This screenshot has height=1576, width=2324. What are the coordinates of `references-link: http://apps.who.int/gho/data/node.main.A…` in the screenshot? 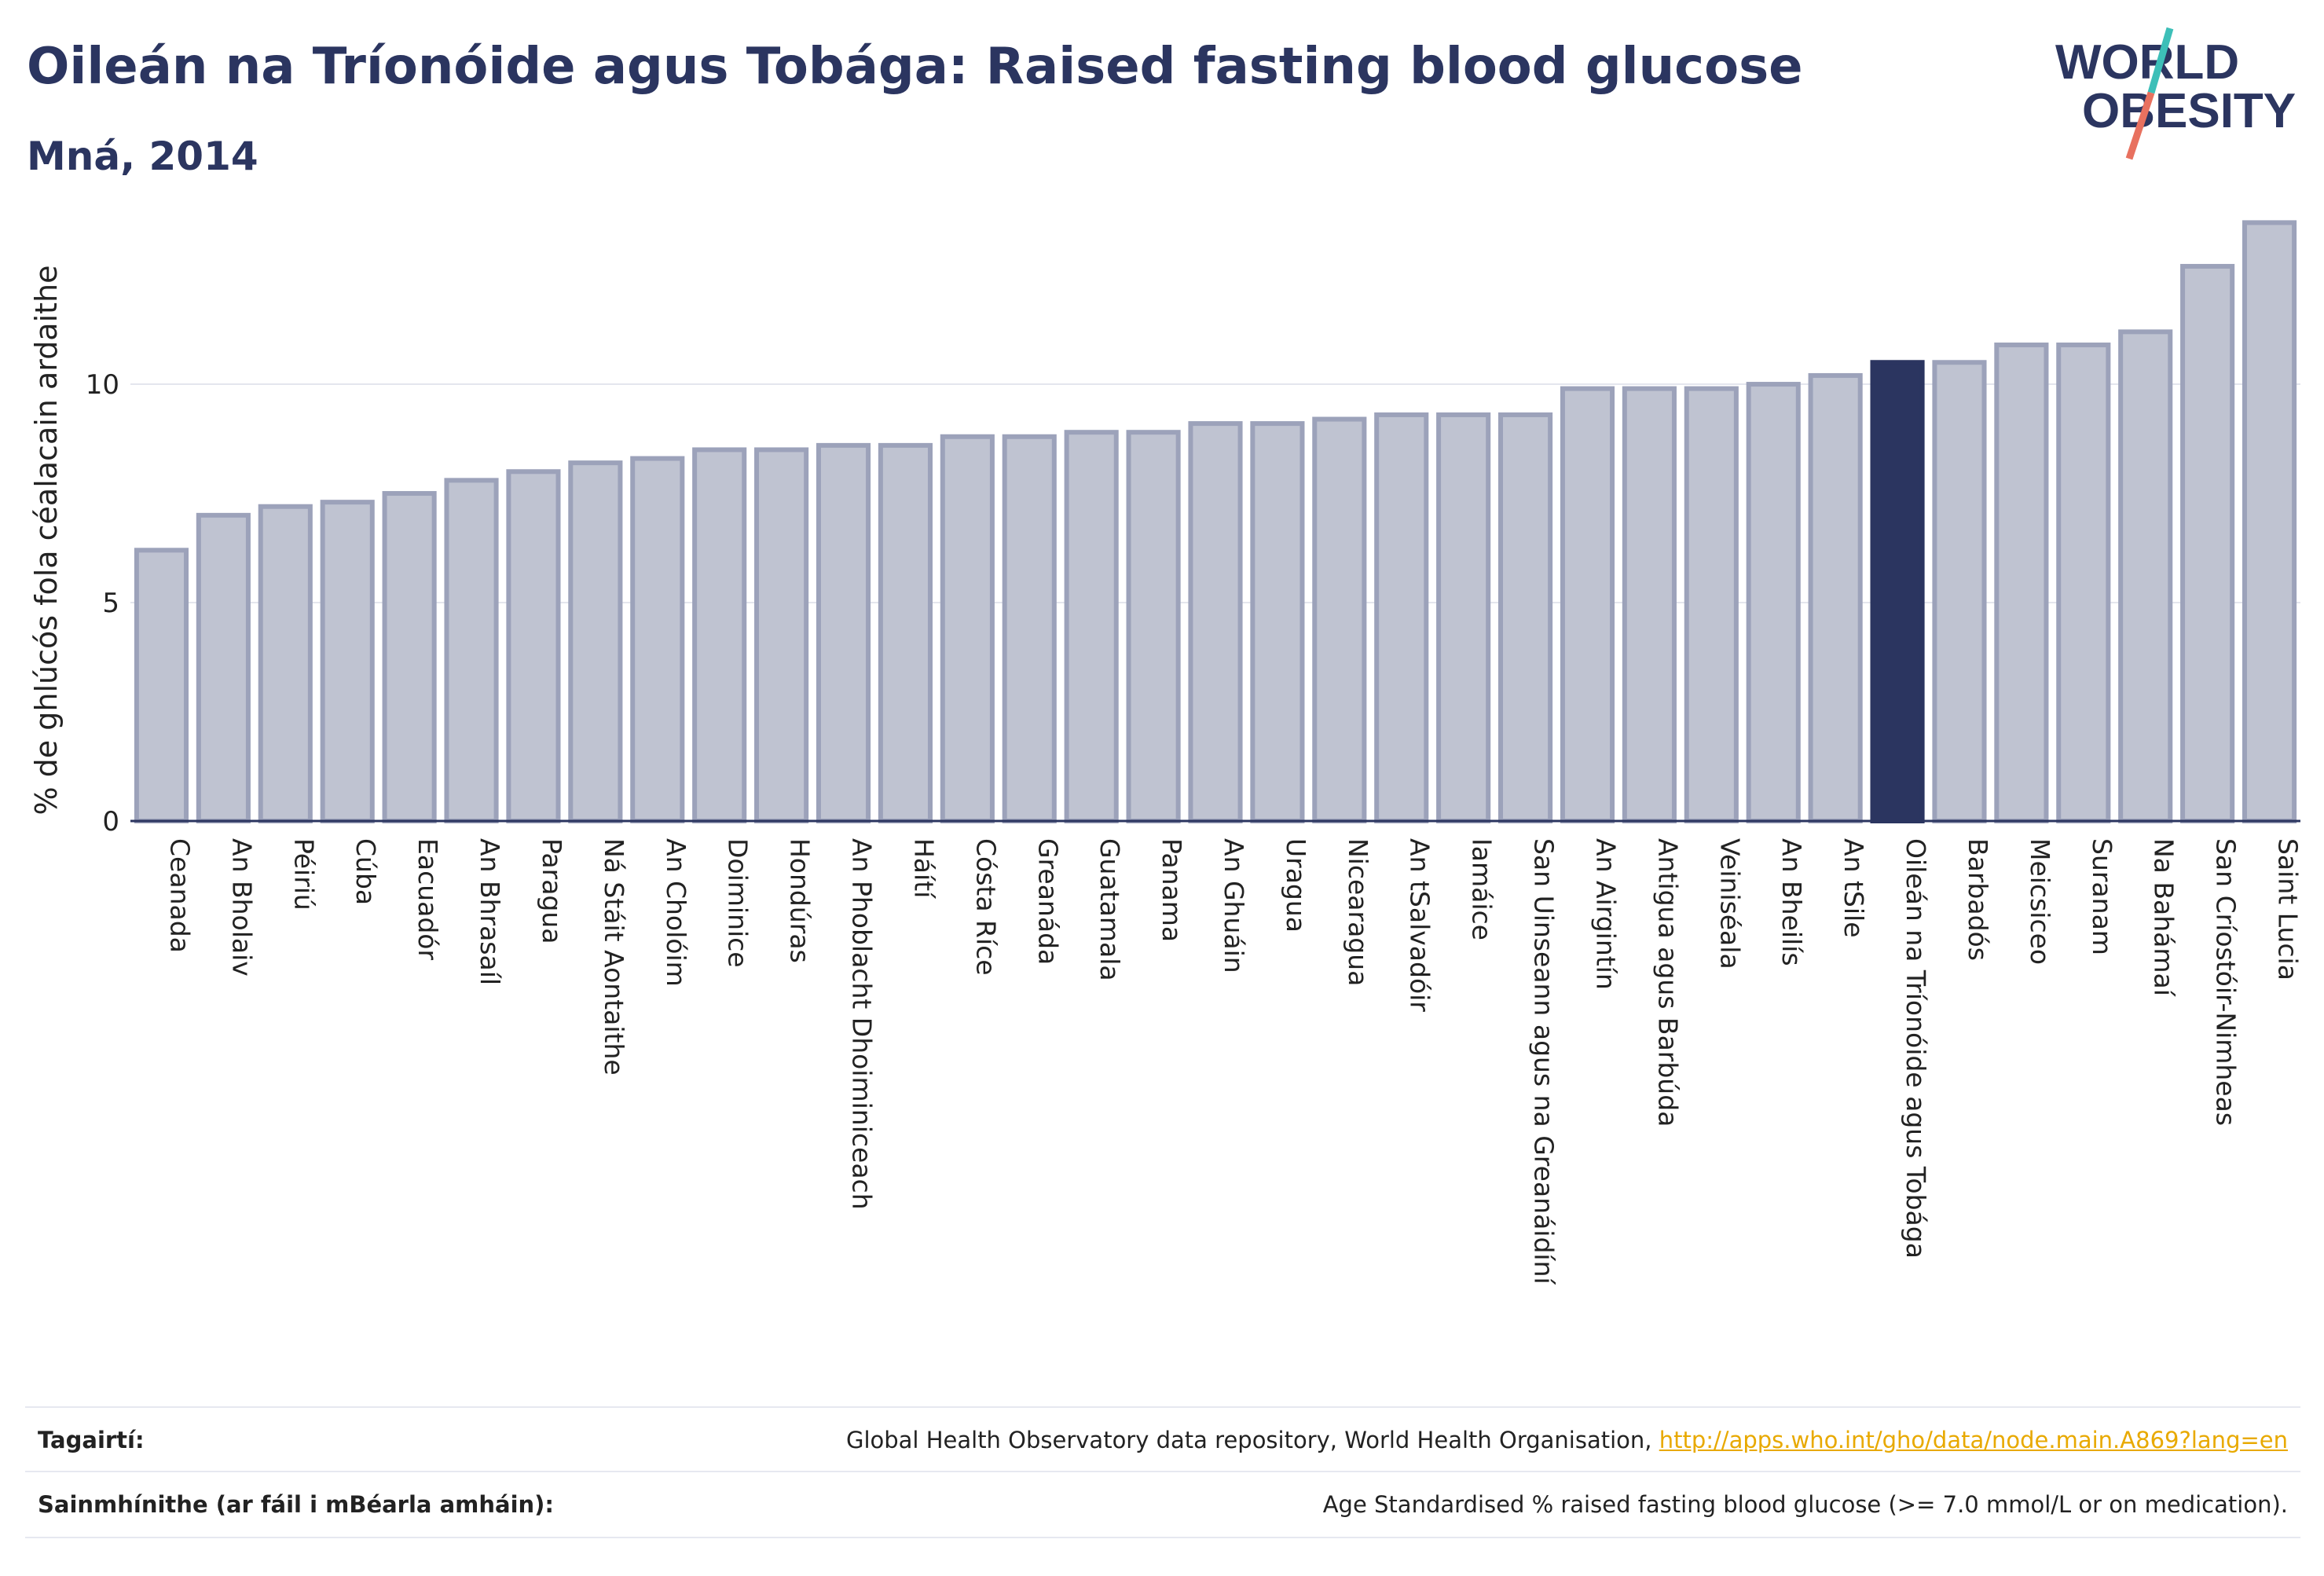 It's located at (1973, 1440).